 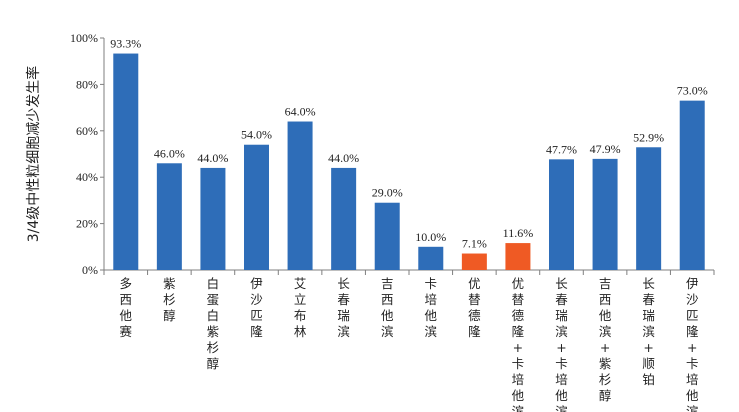 What do you see at coordinates (300, 307) in the screenshot?
I see `category-label: 艾立布林` at bounding box center [300, 307].